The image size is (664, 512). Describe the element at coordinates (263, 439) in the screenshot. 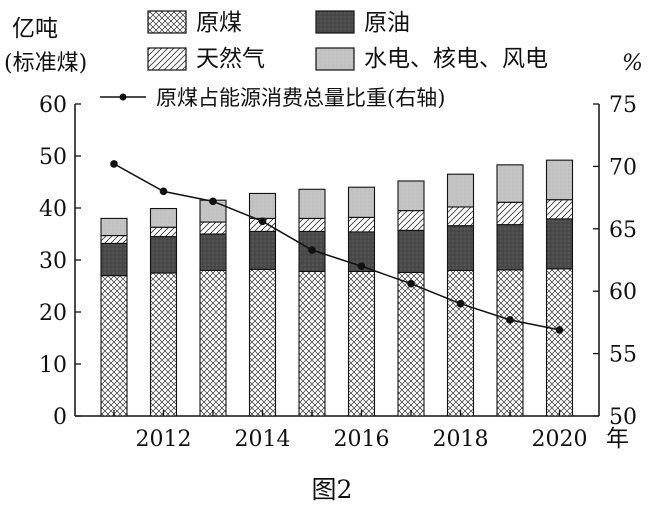

I see `x-tick-label: 2014` at that location.